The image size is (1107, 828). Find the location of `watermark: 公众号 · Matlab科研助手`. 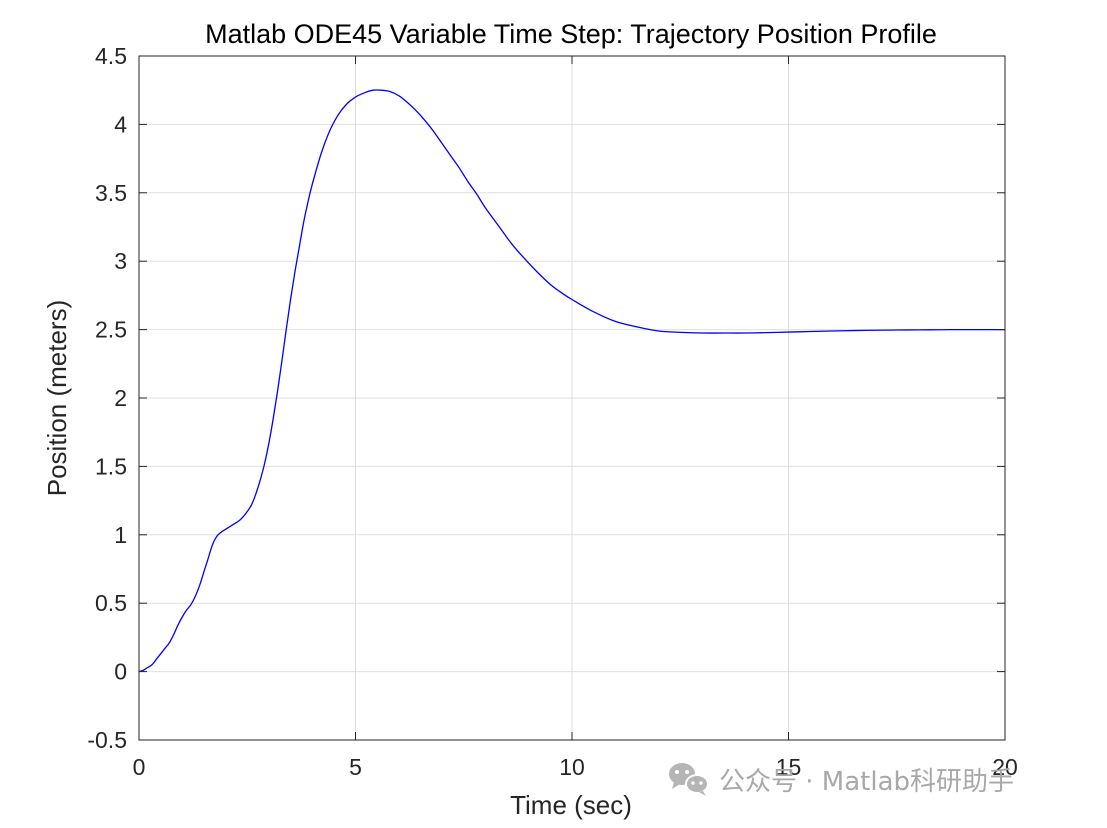

watermark: 公众号 · Matlab科研助手 is located at coordinates (841, 780).